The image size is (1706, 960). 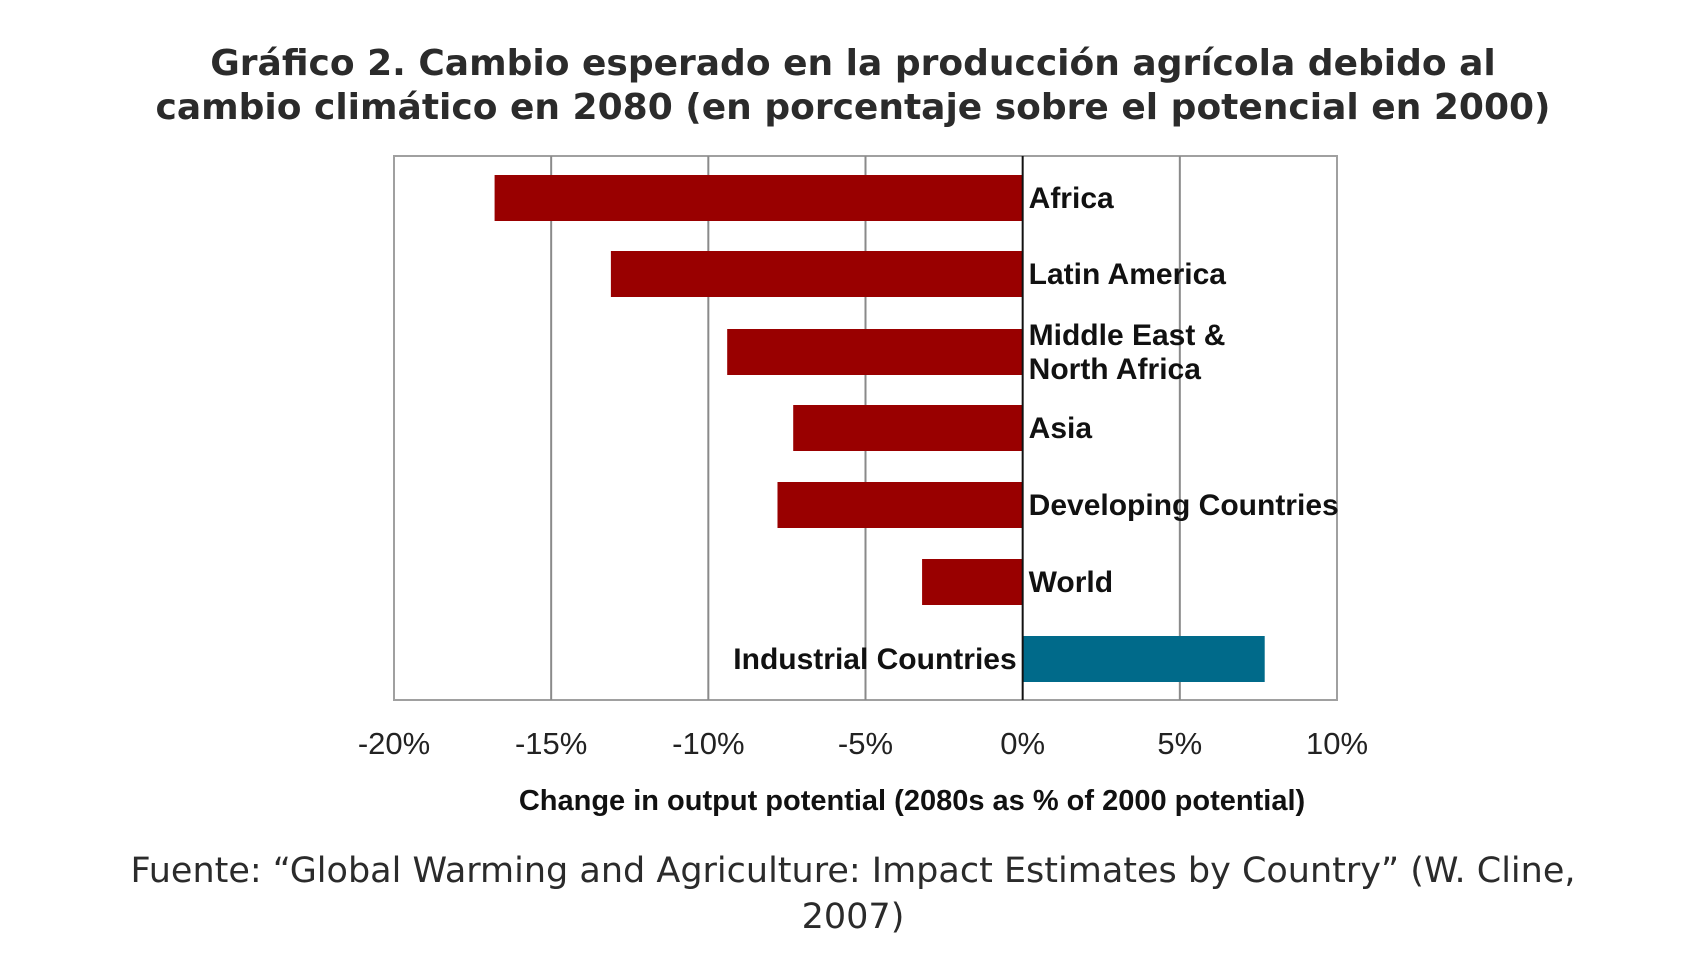 I want to click on category-label-2: Middle East & North Africa, so click(x=1127, y=352).